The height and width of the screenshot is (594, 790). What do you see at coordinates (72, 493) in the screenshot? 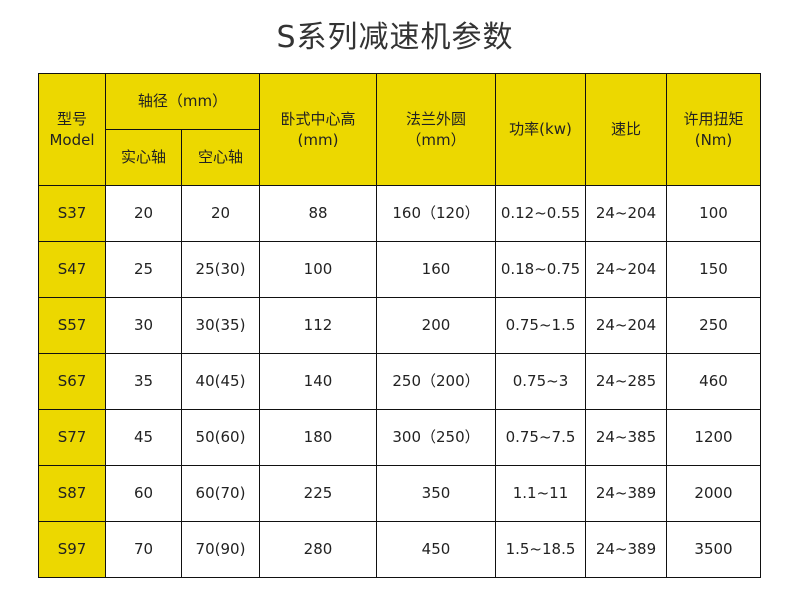
I see `model-cell: S87` at bounding box center [72, 493].